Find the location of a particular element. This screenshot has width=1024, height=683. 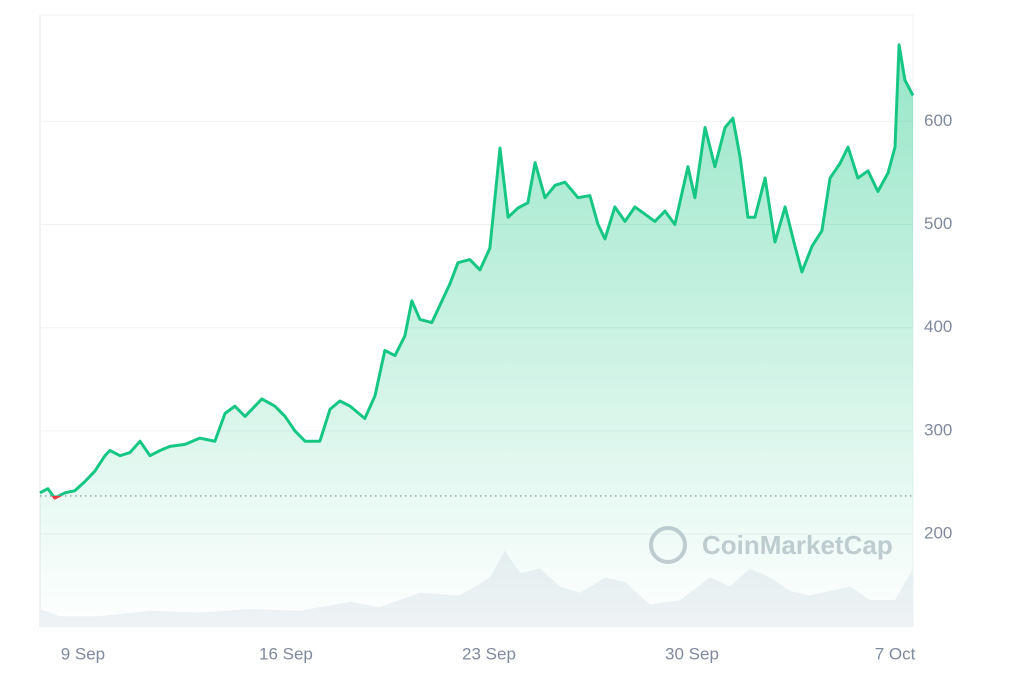

y-tick-label: 300 is located at coordinates (938, 429).